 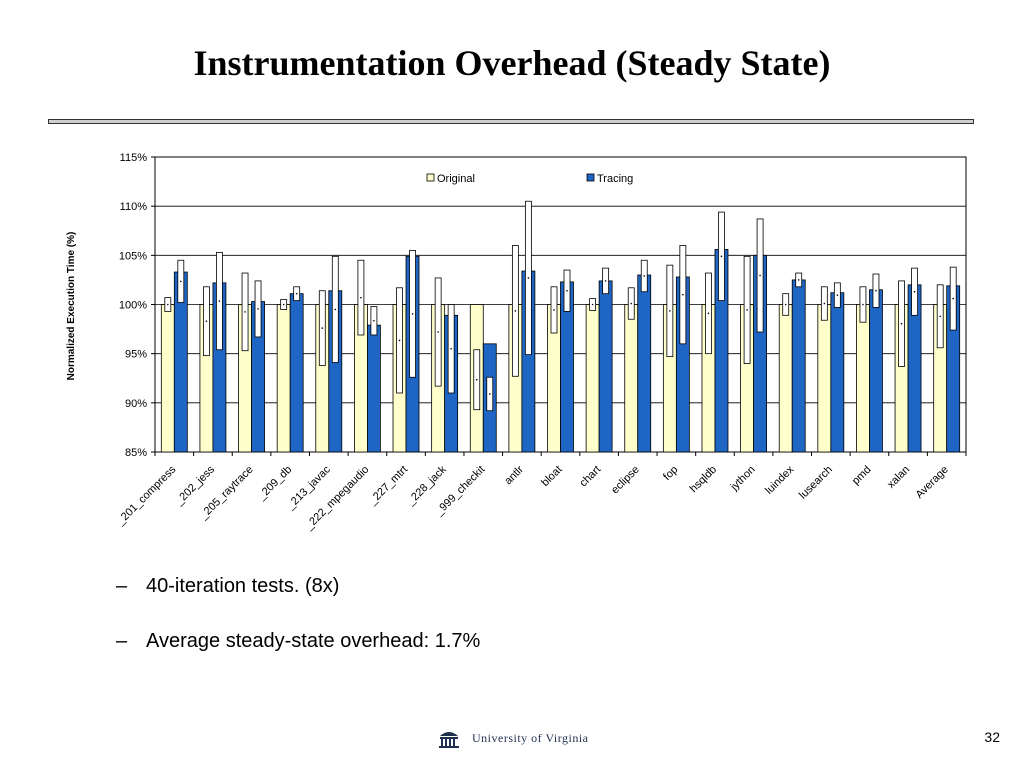 What do you see at coordinates (133, 256) in the screenshot?
I see `y-tick-label: 105%` at bounding box center [133, 256].